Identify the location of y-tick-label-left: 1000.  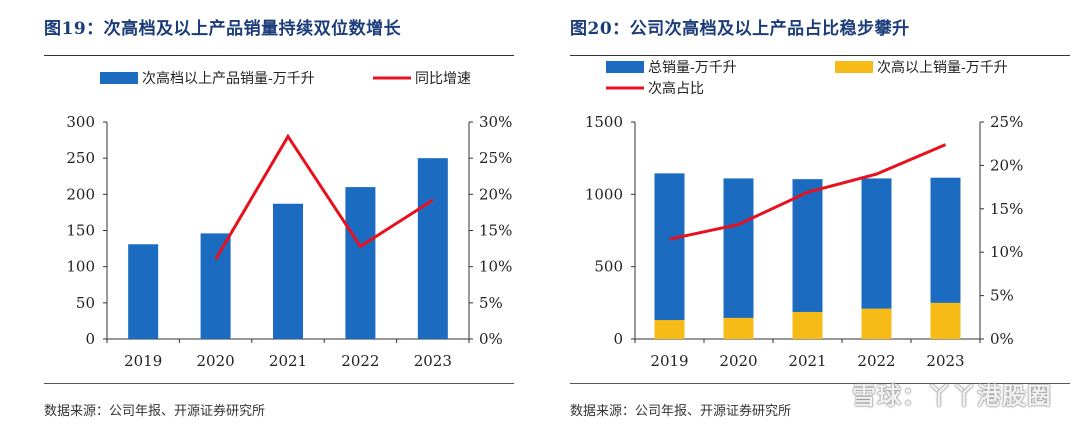
(604, 194).